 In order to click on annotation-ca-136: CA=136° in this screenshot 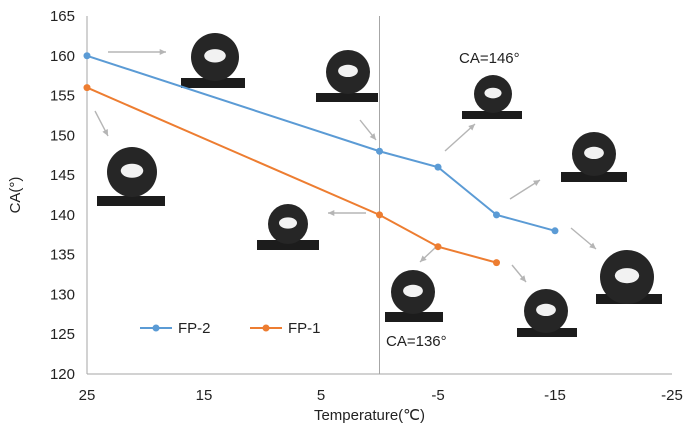, I will do `click(416, 341)`.